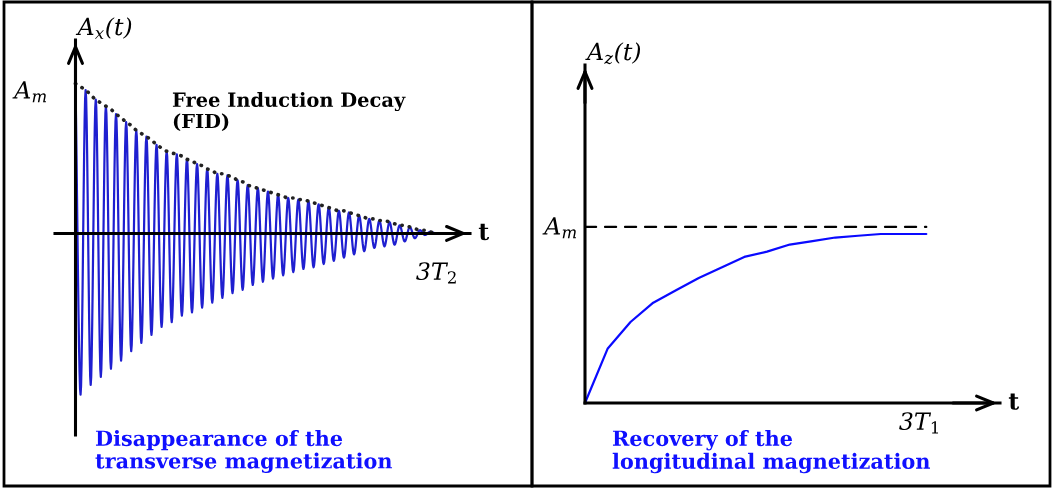 Image resolution: width=1053 pixels, height=488 pixels. I want to click on y-axis-title: A$_{z}$(t), so click(613, 53).